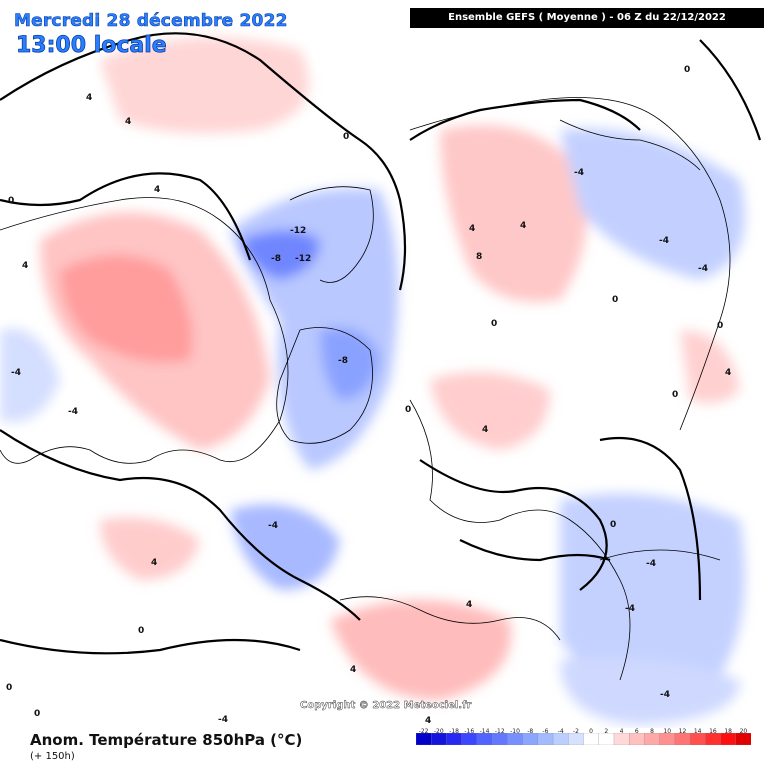 Image resolution: width=768 pixels, height=768 pixels. Describe the element at coordinates (682, 731) in the screenshot. I see `colorbar-tick-label: 12` at that location.